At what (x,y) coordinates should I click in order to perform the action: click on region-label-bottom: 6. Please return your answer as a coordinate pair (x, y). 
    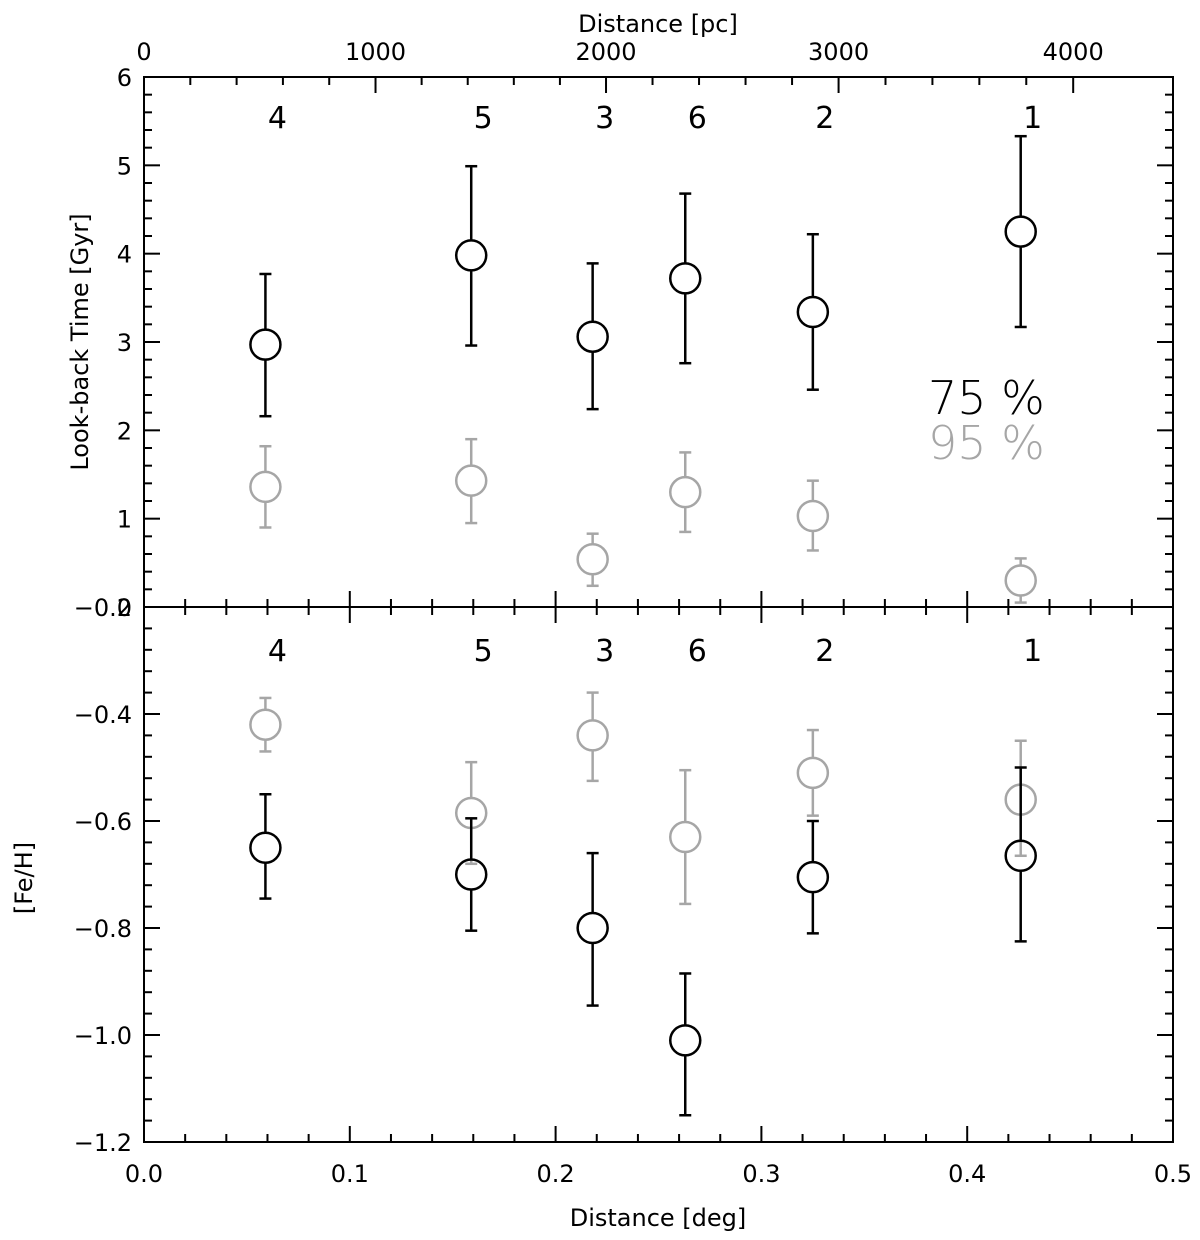
    Looking at the image, I should click on (697, 651).